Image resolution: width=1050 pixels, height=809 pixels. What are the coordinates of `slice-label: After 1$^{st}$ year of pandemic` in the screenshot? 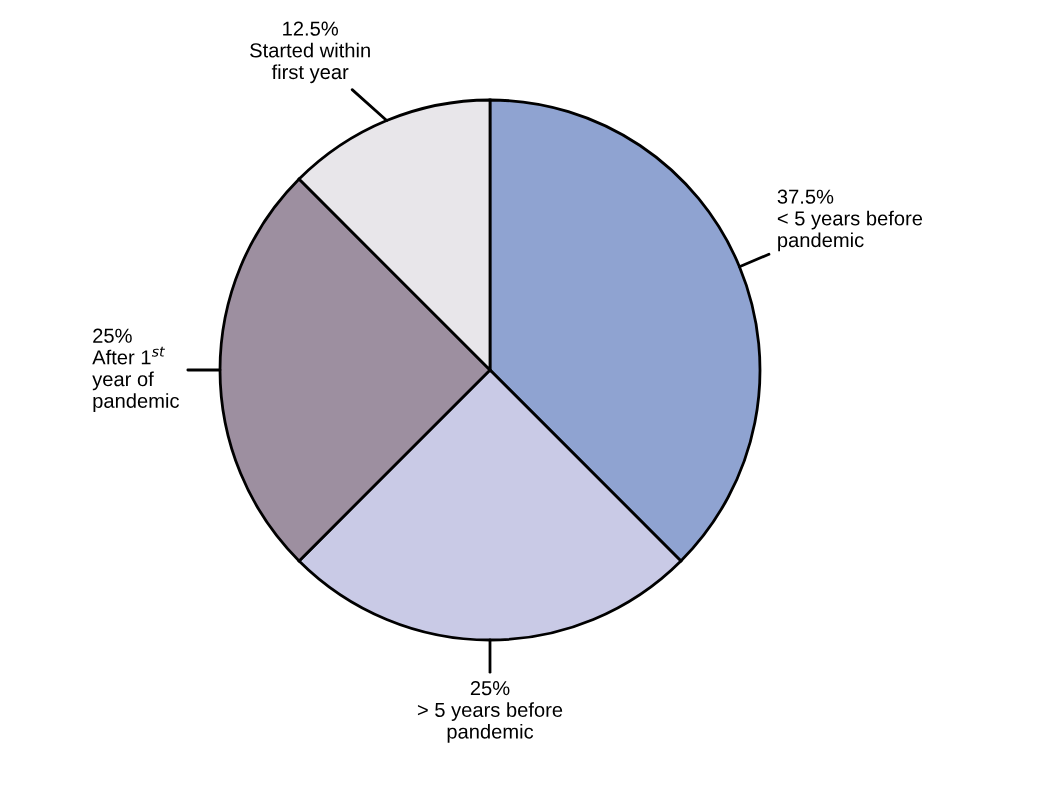 It's located at (135, 379).